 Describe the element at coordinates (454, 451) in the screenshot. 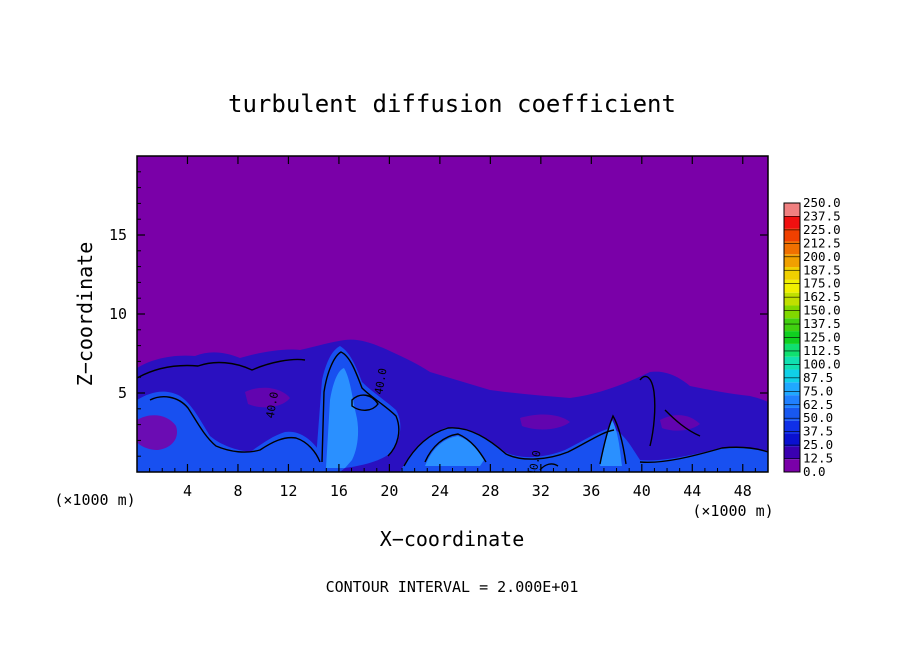

I see `high-region-right` at that location.